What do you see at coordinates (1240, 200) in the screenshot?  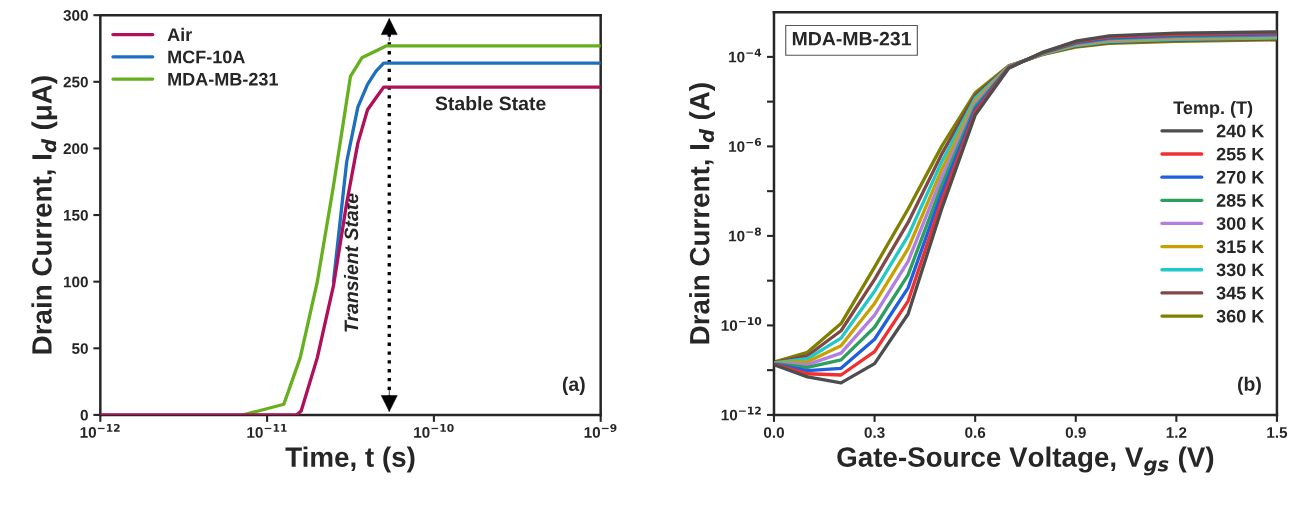 I see `legend-label: 285 K` at bounding box center [1240, 200].